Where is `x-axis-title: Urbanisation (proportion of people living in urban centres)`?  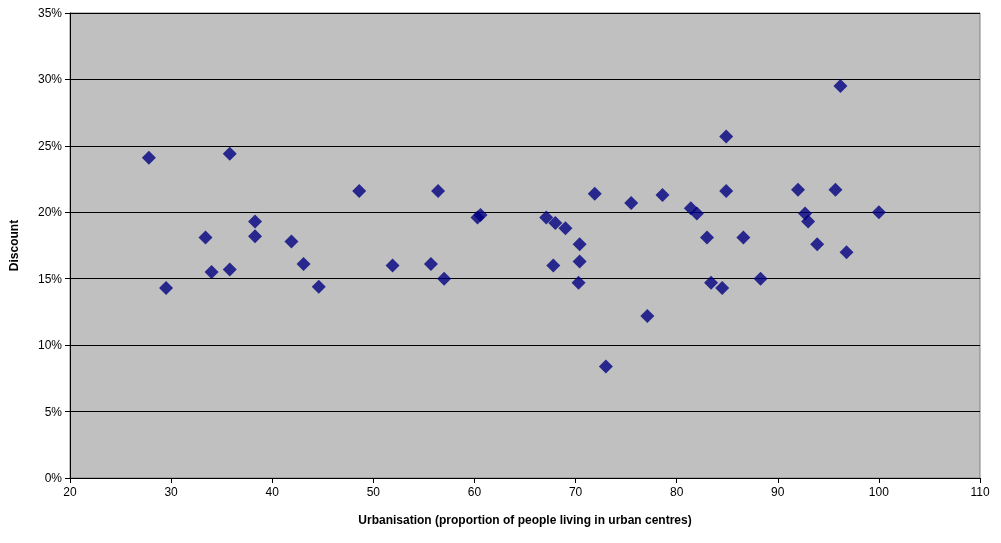 x-axis-title: Urbanisation (proportion of people living in urban centres) is located at coordinates (525, 520).